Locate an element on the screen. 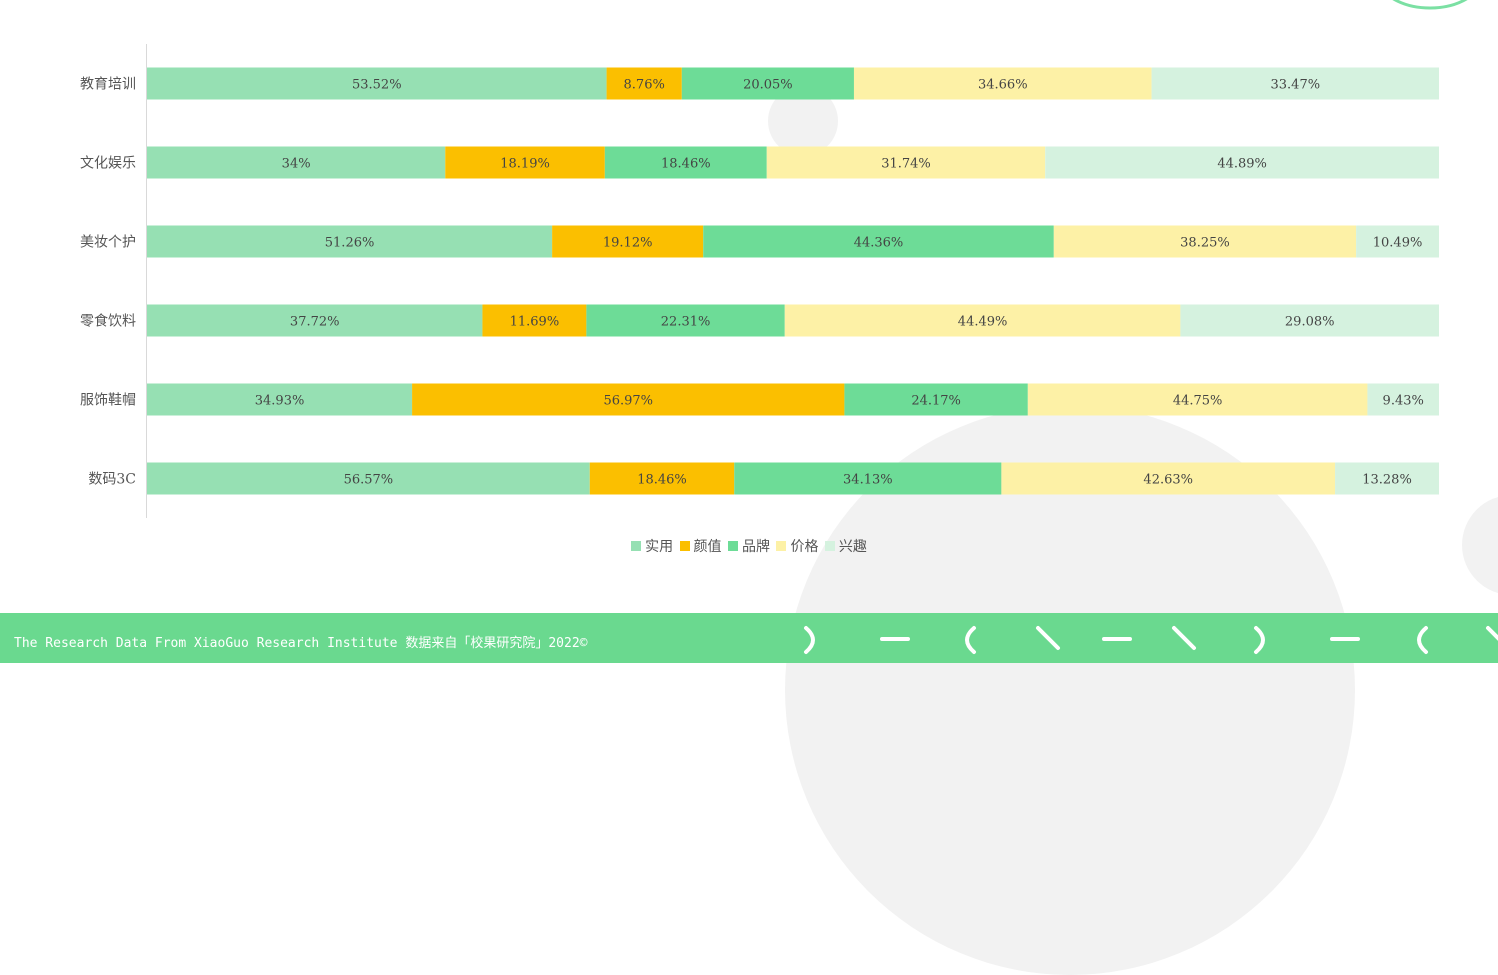 The height and width of the screenshot is (975, 1498). value-label-3-1: 11.69% is located at coordinates (535, 322).